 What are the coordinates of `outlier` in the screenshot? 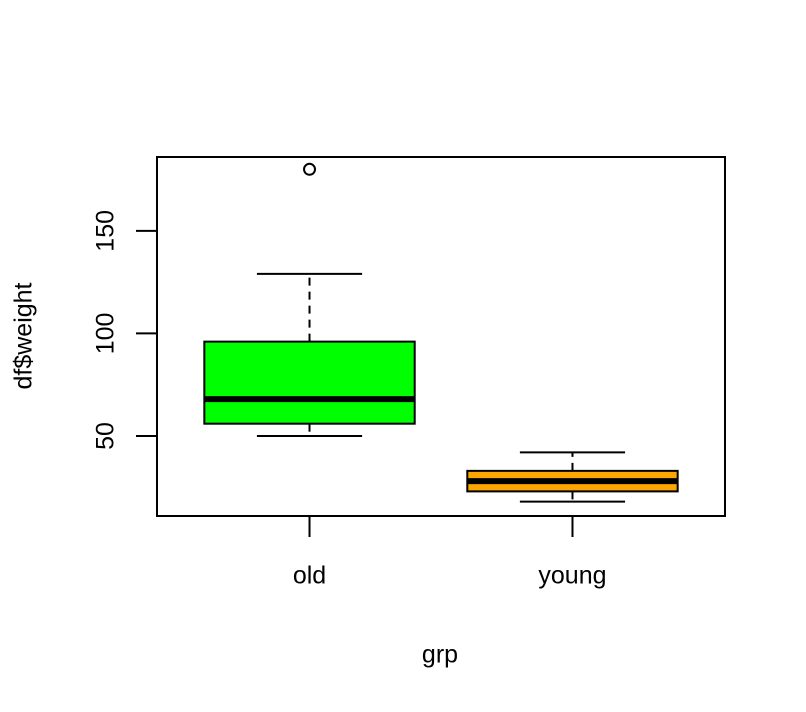 It's located at (310, 169).